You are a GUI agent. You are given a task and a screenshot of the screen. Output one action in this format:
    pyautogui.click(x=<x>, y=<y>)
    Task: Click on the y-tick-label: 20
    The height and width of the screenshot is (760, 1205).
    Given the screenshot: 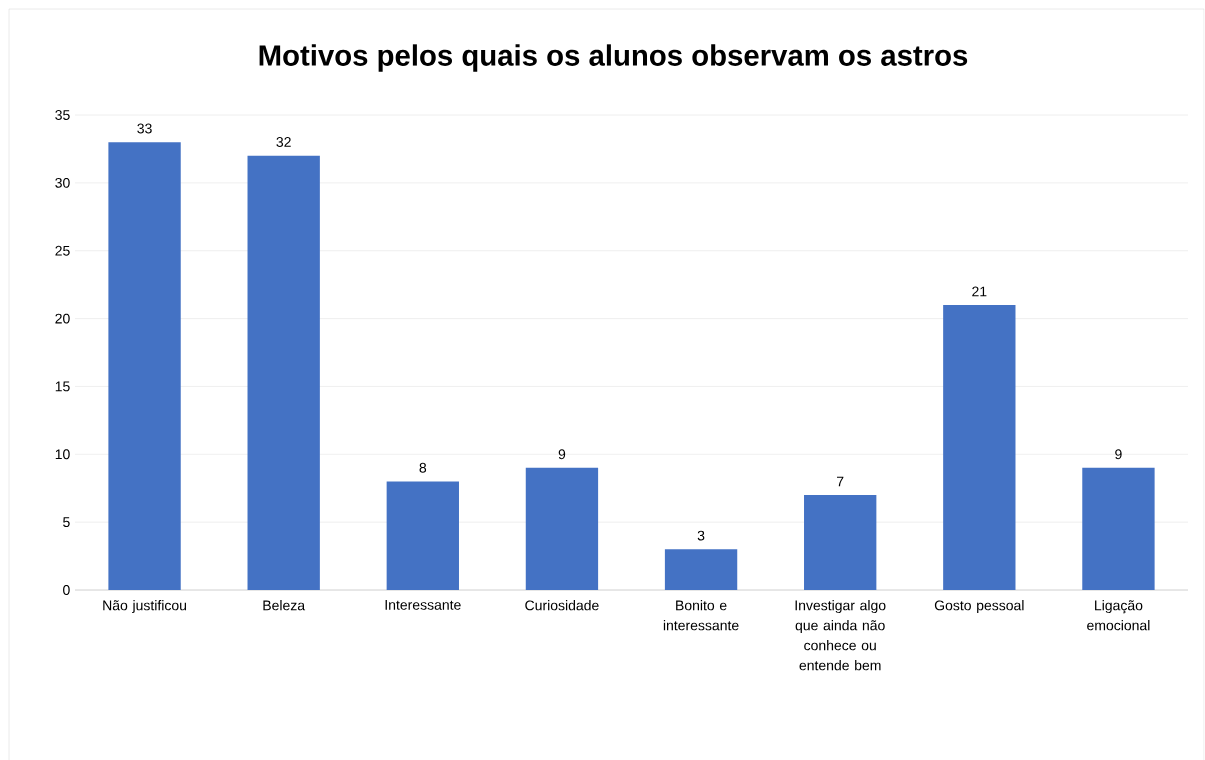 What is the action you would take?
    pyautogui.click(x=62, y=318)
    